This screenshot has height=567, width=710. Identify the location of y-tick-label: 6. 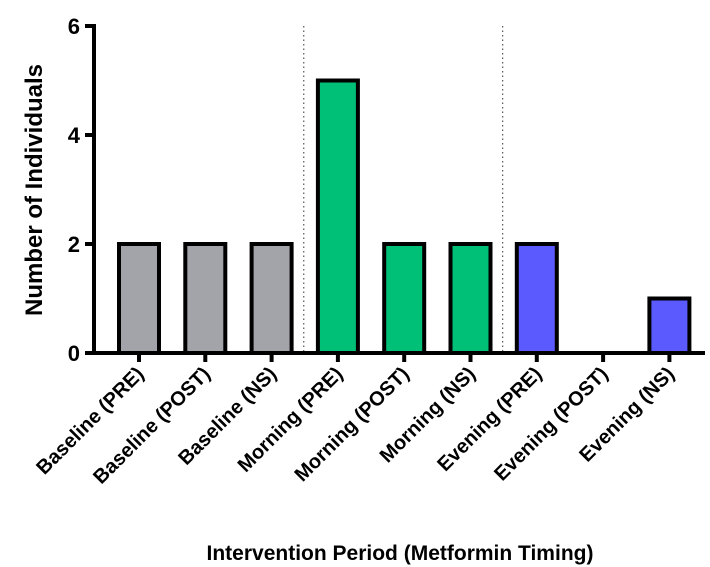
(74, 26).